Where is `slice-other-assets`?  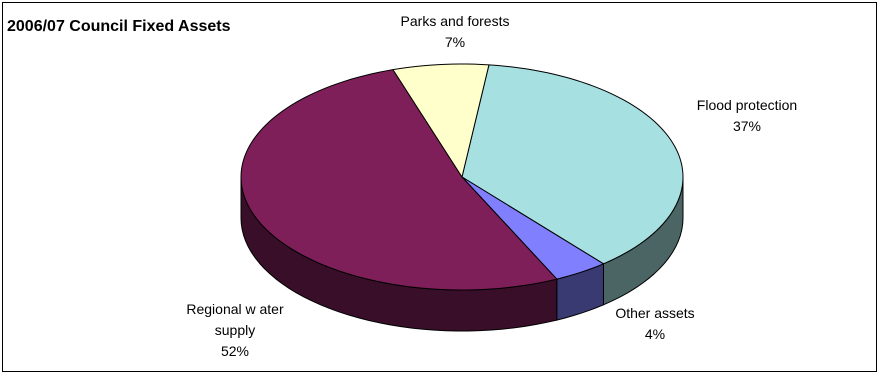
slice-other-assets is located at coordinates (532, 228).